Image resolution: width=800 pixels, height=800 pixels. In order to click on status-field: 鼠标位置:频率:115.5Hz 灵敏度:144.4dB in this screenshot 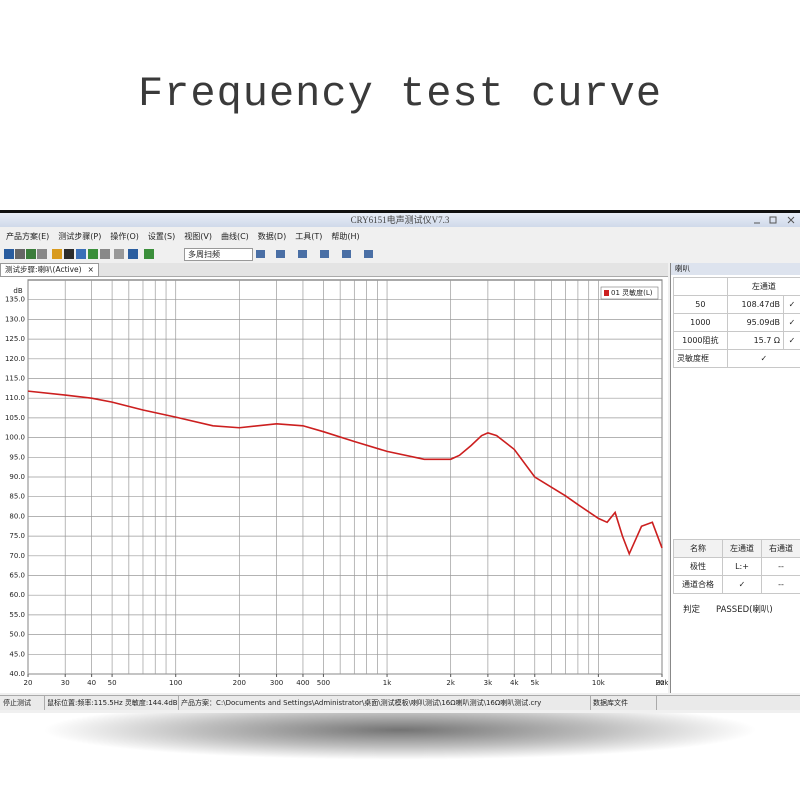, I will do `click(111, 703)`.